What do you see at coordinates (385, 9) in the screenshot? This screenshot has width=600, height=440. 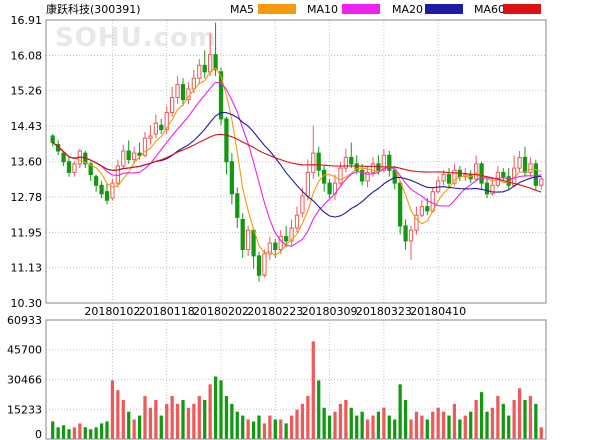 I see `legend: MA5 MA10 MA20 MA60` at bounding box center [385, 9].